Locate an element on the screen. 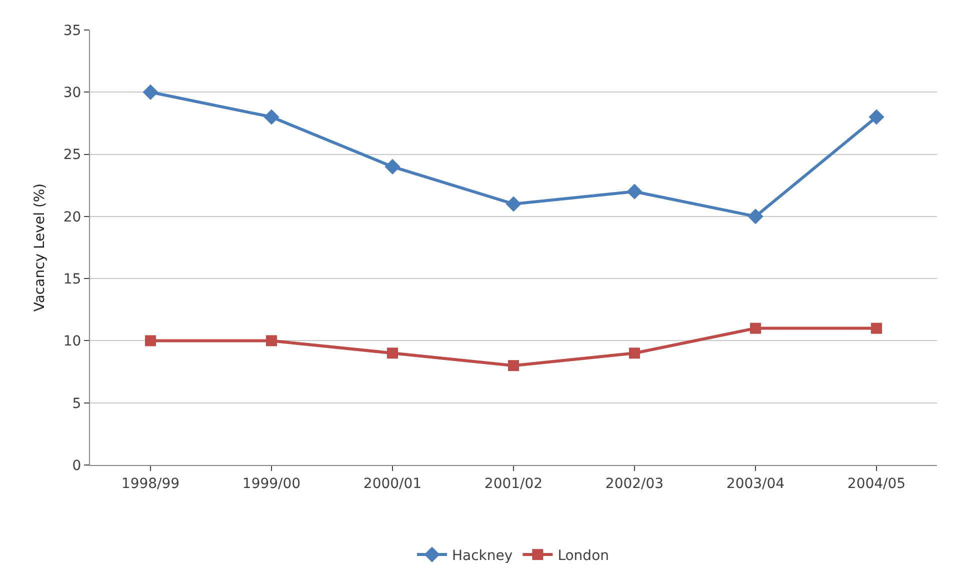  x-tick-label: 2001/02 is located at coordinates (513, 484).